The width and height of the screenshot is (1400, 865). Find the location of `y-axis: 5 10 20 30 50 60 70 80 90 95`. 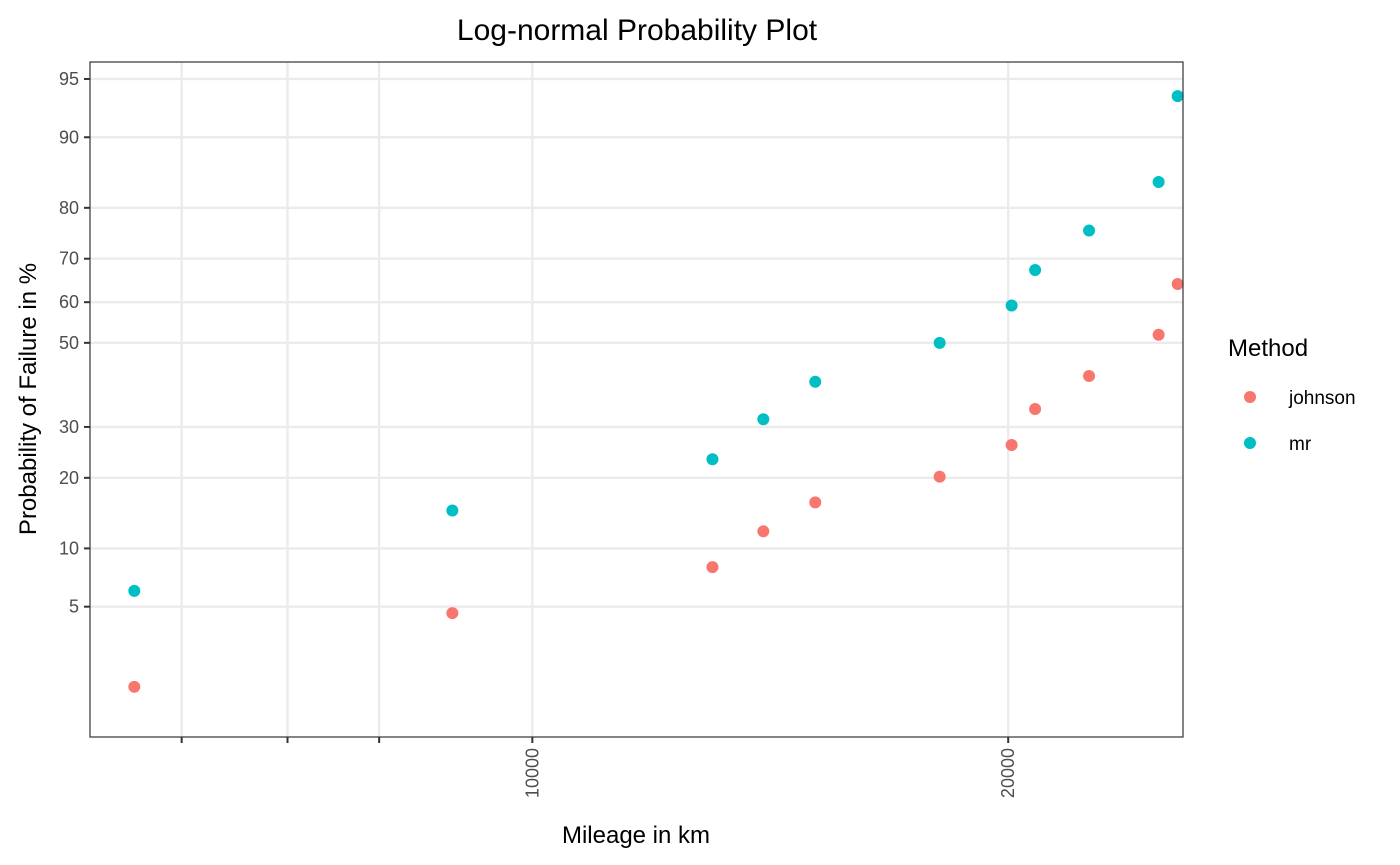

y-axis: 5 10 20 30 50 60 70 80 90 95 is located at coordinates (74, 343).